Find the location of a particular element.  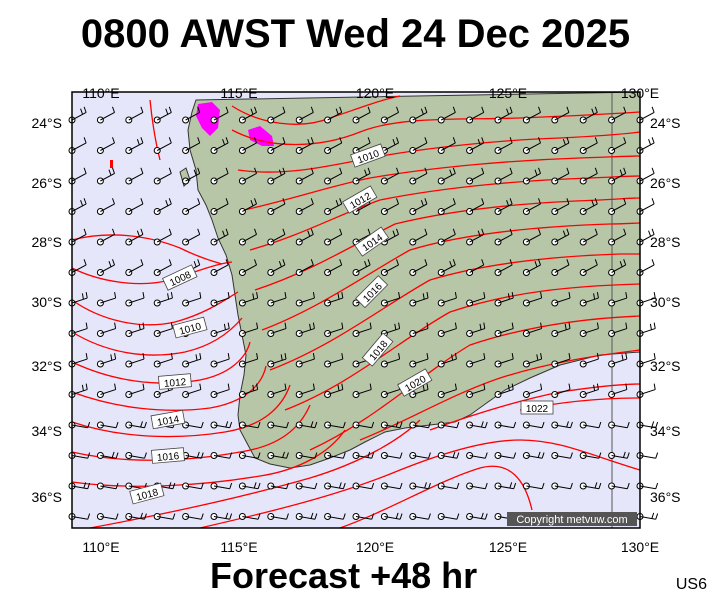

rain-patch is located at coordinates (111, 164).